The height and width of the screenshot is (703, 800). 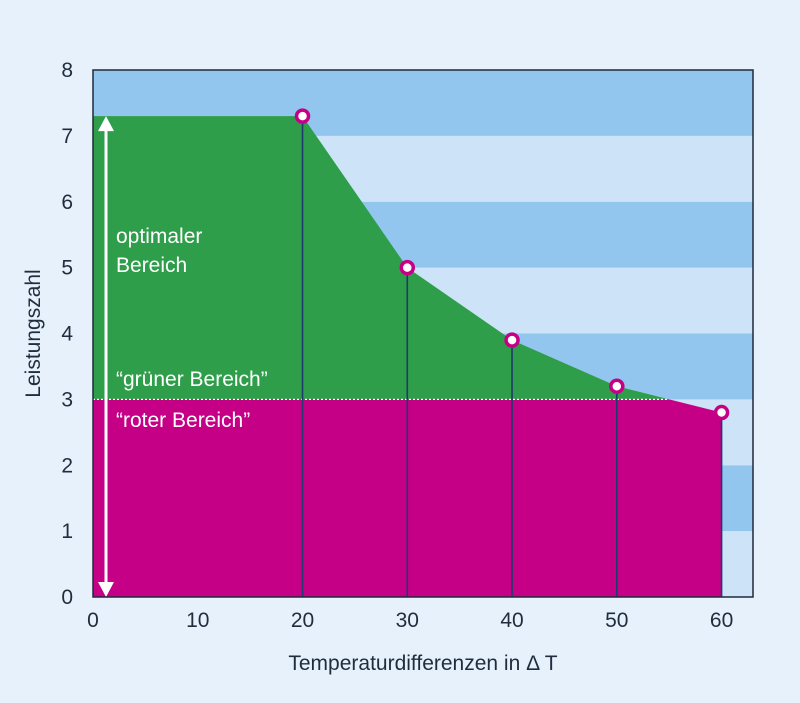 What do you see at coordinates (422, 663) in the screenshot?
I see `x-axis-title: Temperaturdifferenzen in Δ T` at bounding box center [422, 663].